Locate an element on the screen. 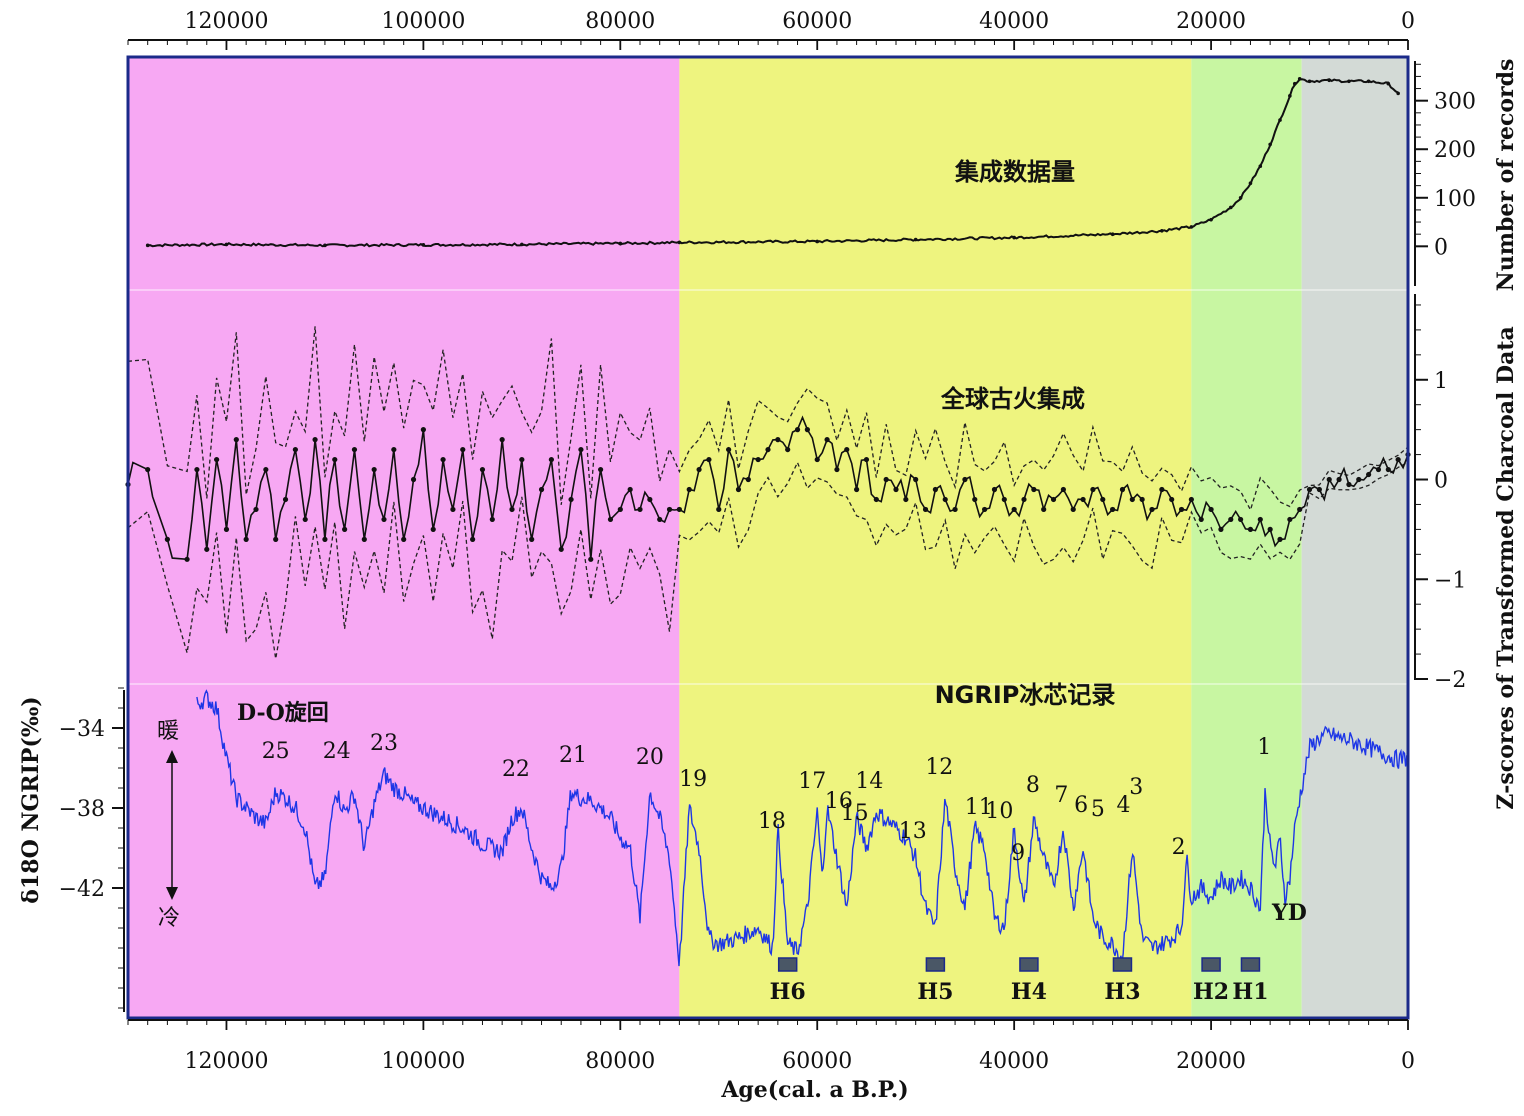 The image size is (1524, 1116). do-event-label: 11 is located at coordinates (979, 807).